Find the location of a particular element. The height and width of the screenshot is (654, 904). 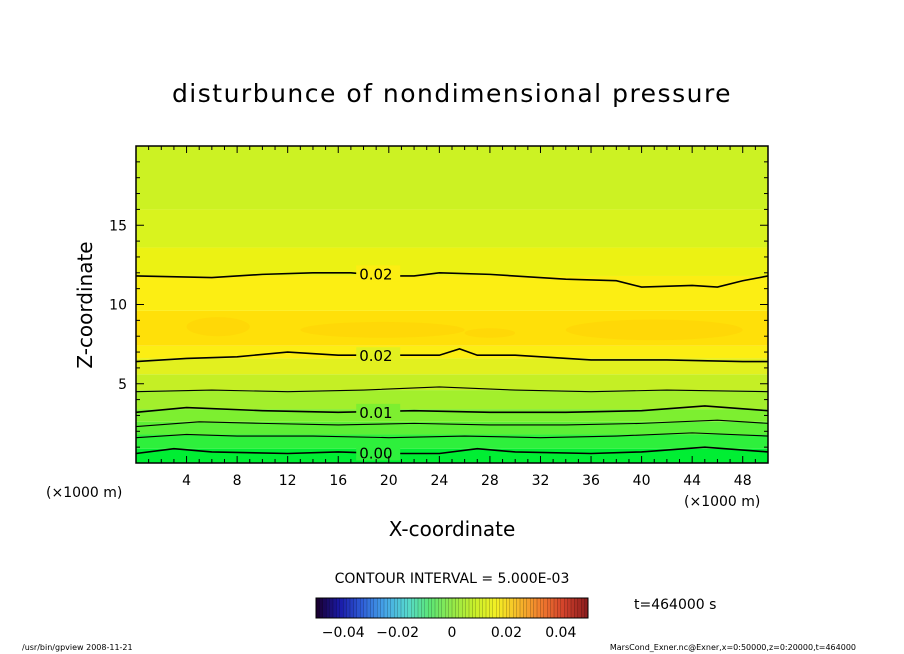

colorbar is located at coordinates (452, 608).